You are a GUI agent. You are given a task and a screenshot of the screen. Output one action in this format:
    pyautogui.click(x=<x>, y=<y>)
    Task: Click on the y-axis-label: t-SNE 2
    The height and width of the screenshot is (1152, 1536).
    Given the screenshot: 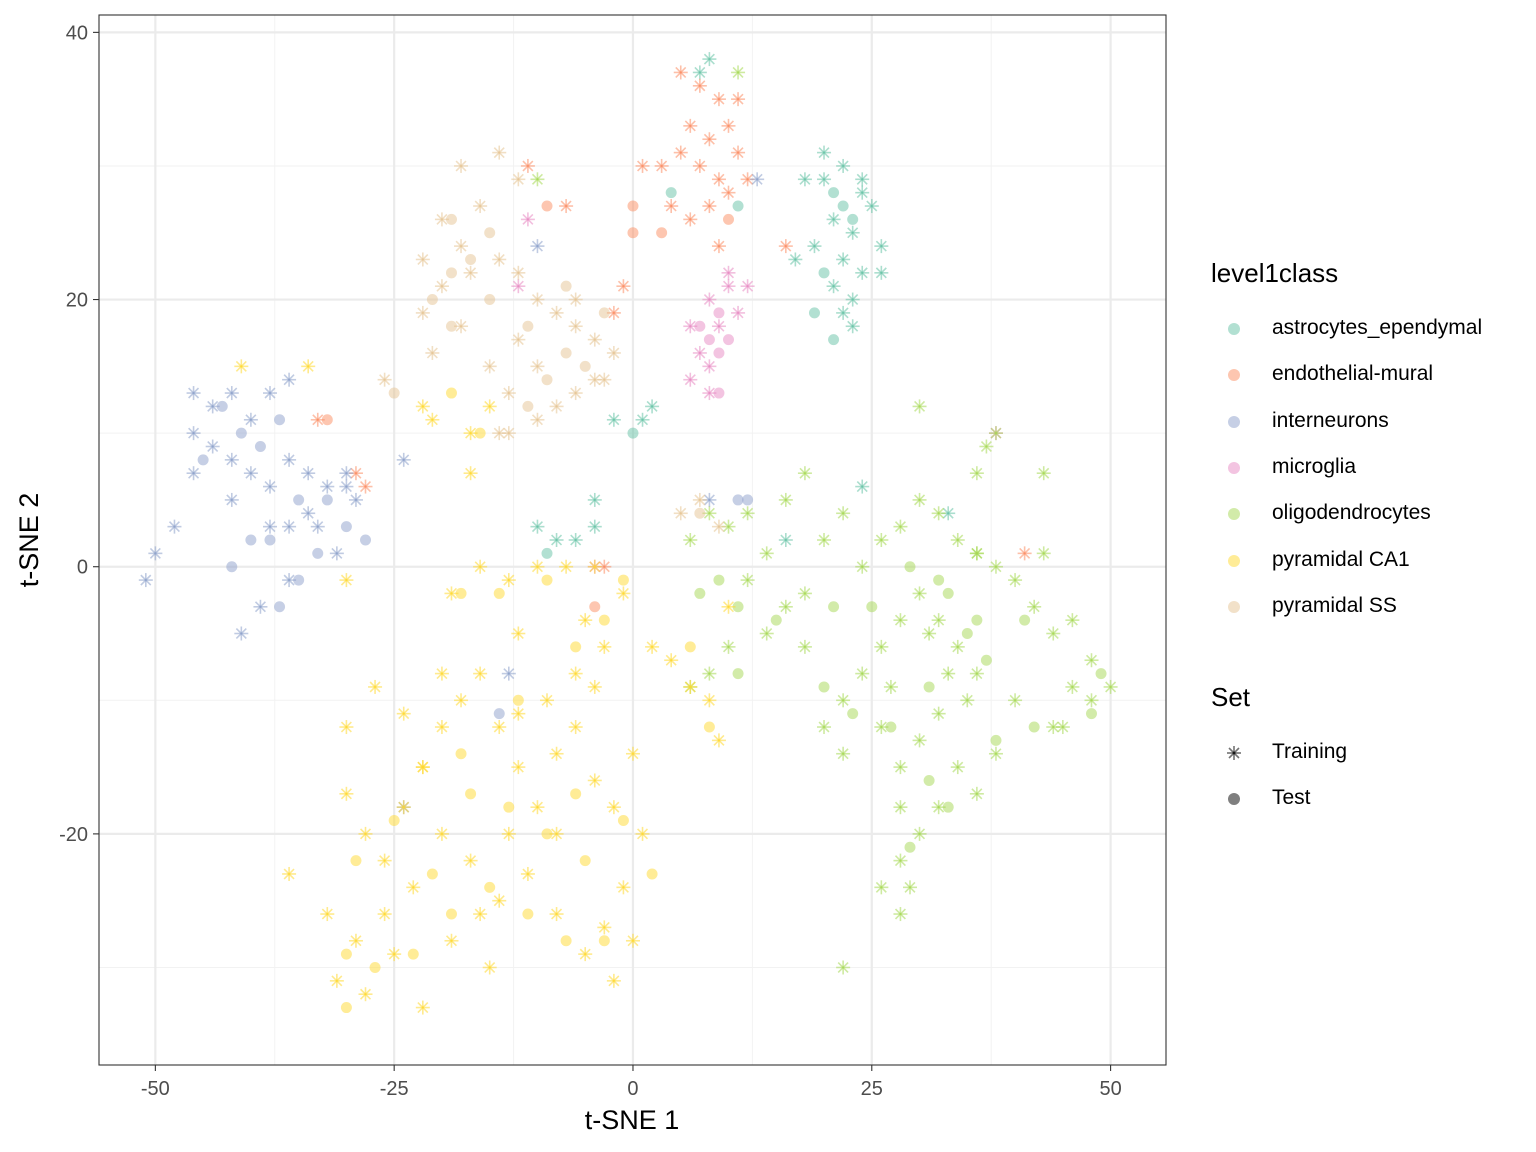 What is the action you would take?
    pyautogui.click(x=29, y=540)
    